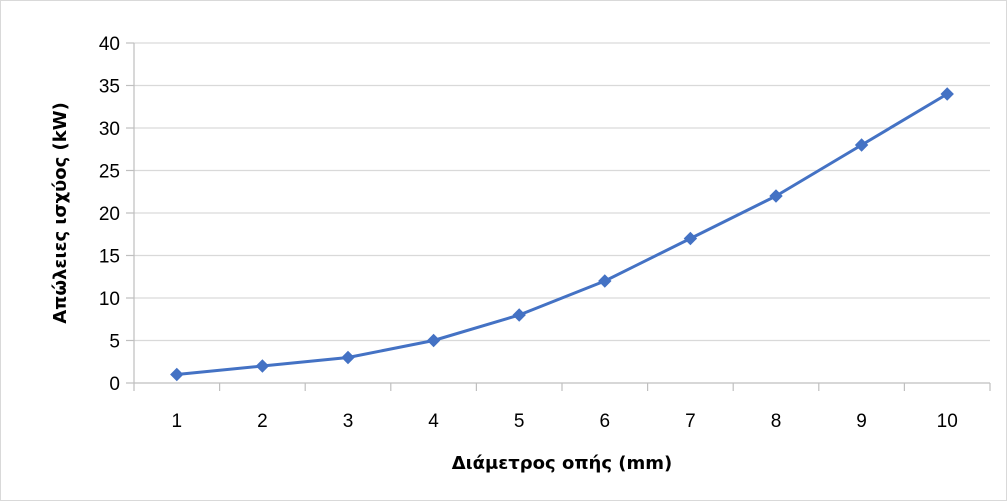  I want to click on x-tick-label: 3, so click(348, 421).